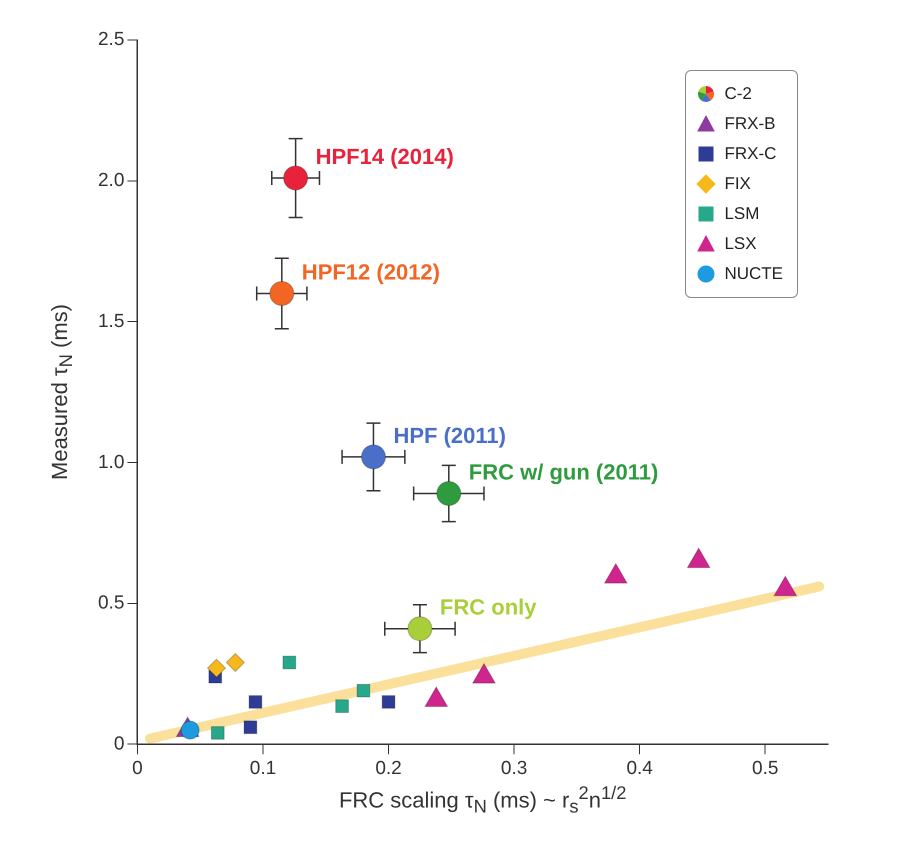 The height and width of the screenshot is (853, 903). What do you see at coordinates (111, 181) in the screenshot?
I see `y-tick-label: 2.0` at bounding box center [111, 181].